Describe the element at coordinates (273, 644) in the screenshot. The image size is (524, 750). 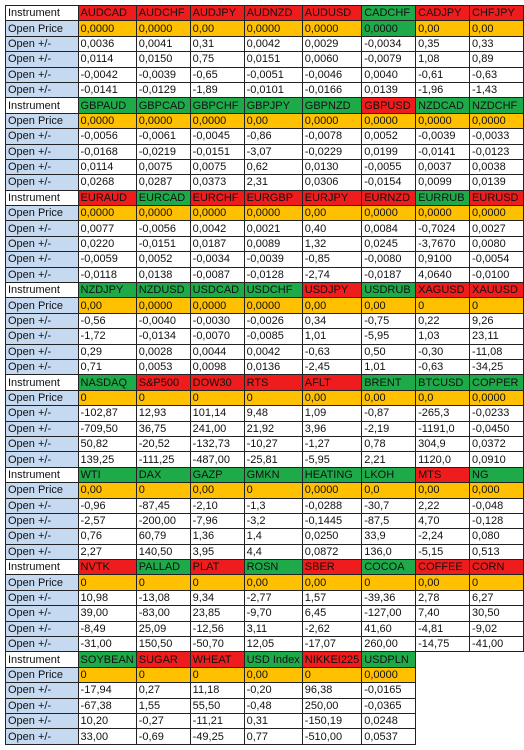
I see `change-value: 12,05` at that location.